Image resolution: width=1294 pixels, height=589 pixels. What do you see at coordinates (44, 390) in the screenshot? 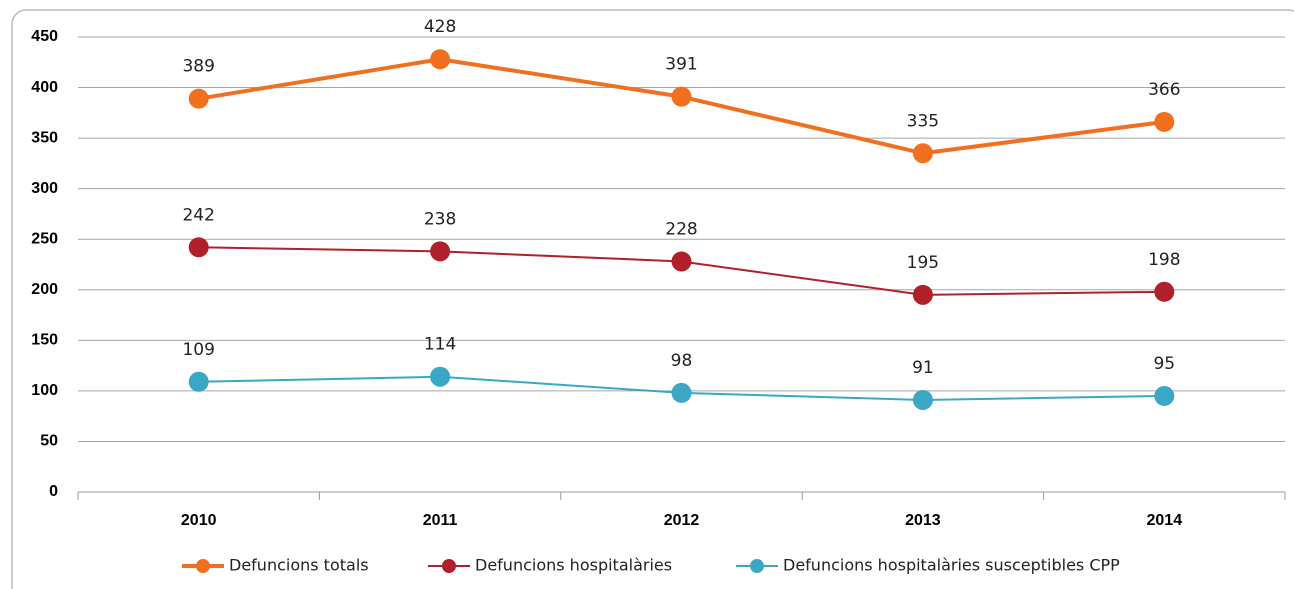
I see `y-tick-label: 100` at bounding box center [44, 390].